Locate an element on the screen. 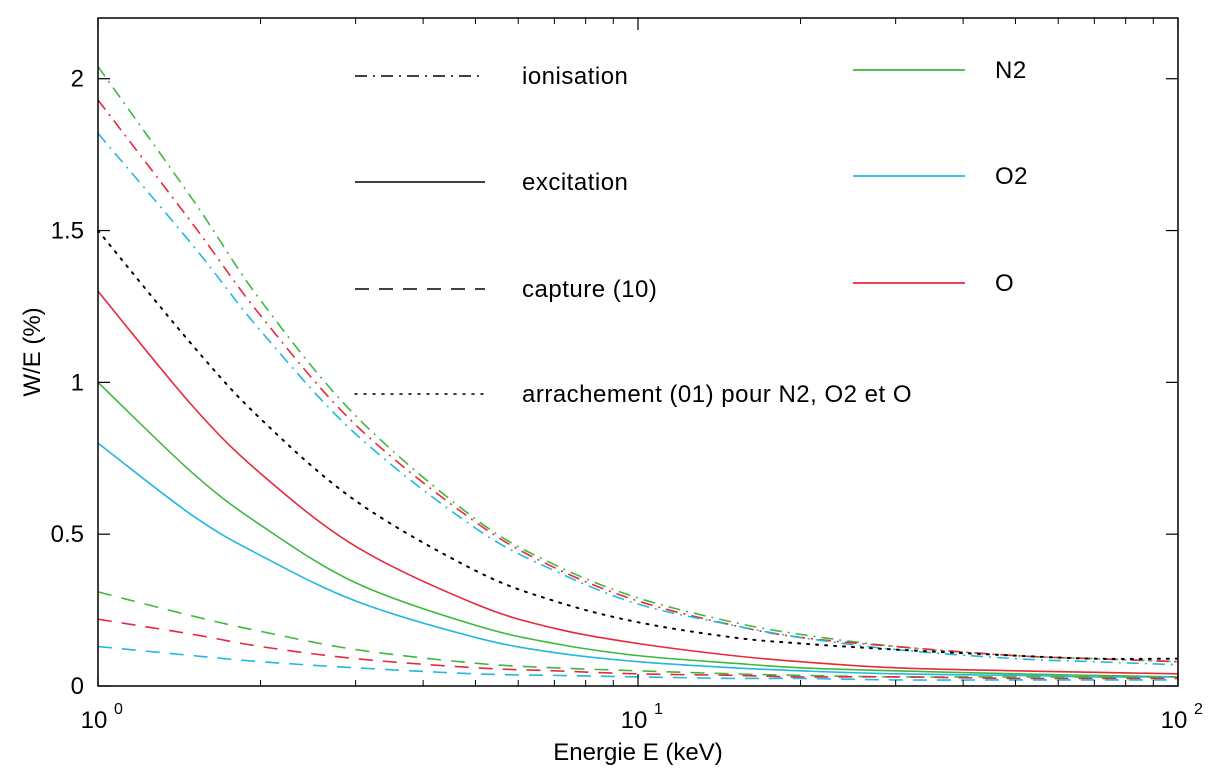 The image size is (1213, 776). y-tick-label: 1 is located at coordinates (77, 382).